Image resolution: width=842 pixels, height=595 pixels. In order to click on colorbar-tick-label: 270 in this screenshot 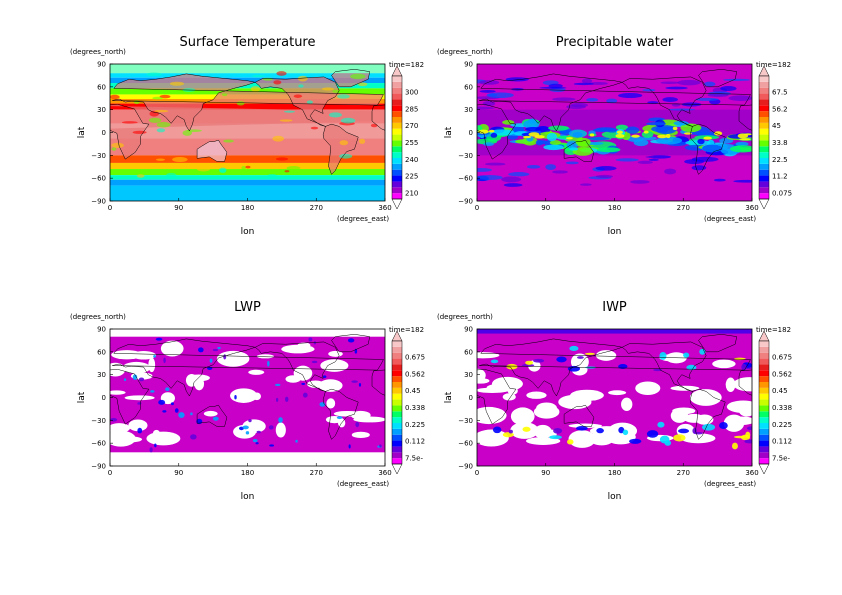, I will do `click(411, 126)`.